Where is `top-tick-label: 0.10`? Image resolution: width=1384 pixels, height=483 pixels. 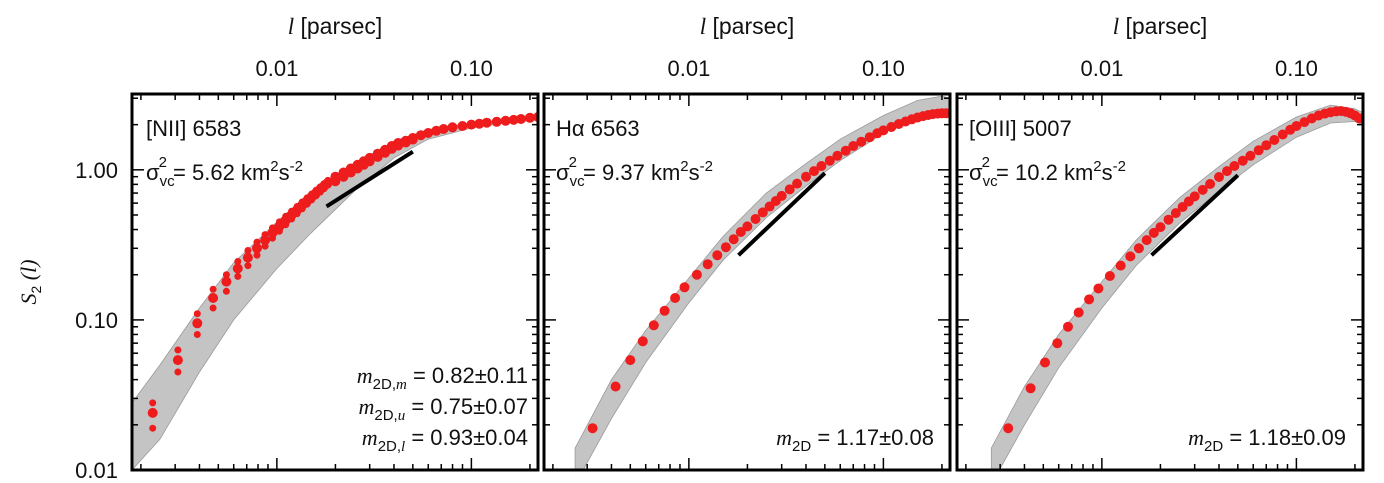 top-tick-label: 0.10 is located at coordinates (883, 68).